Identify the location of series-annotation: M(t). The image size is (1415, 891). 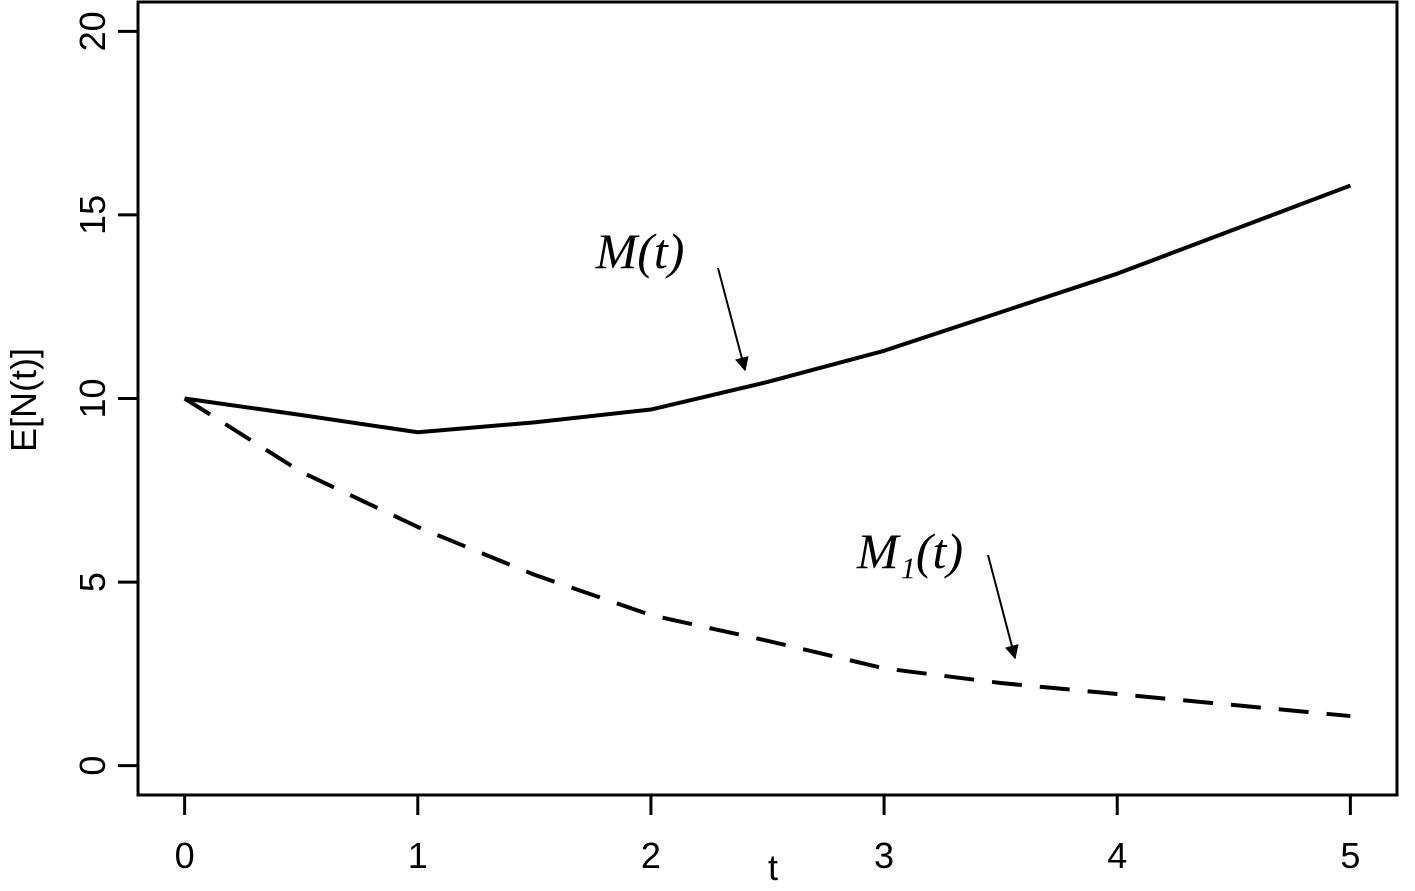
(640, 251).